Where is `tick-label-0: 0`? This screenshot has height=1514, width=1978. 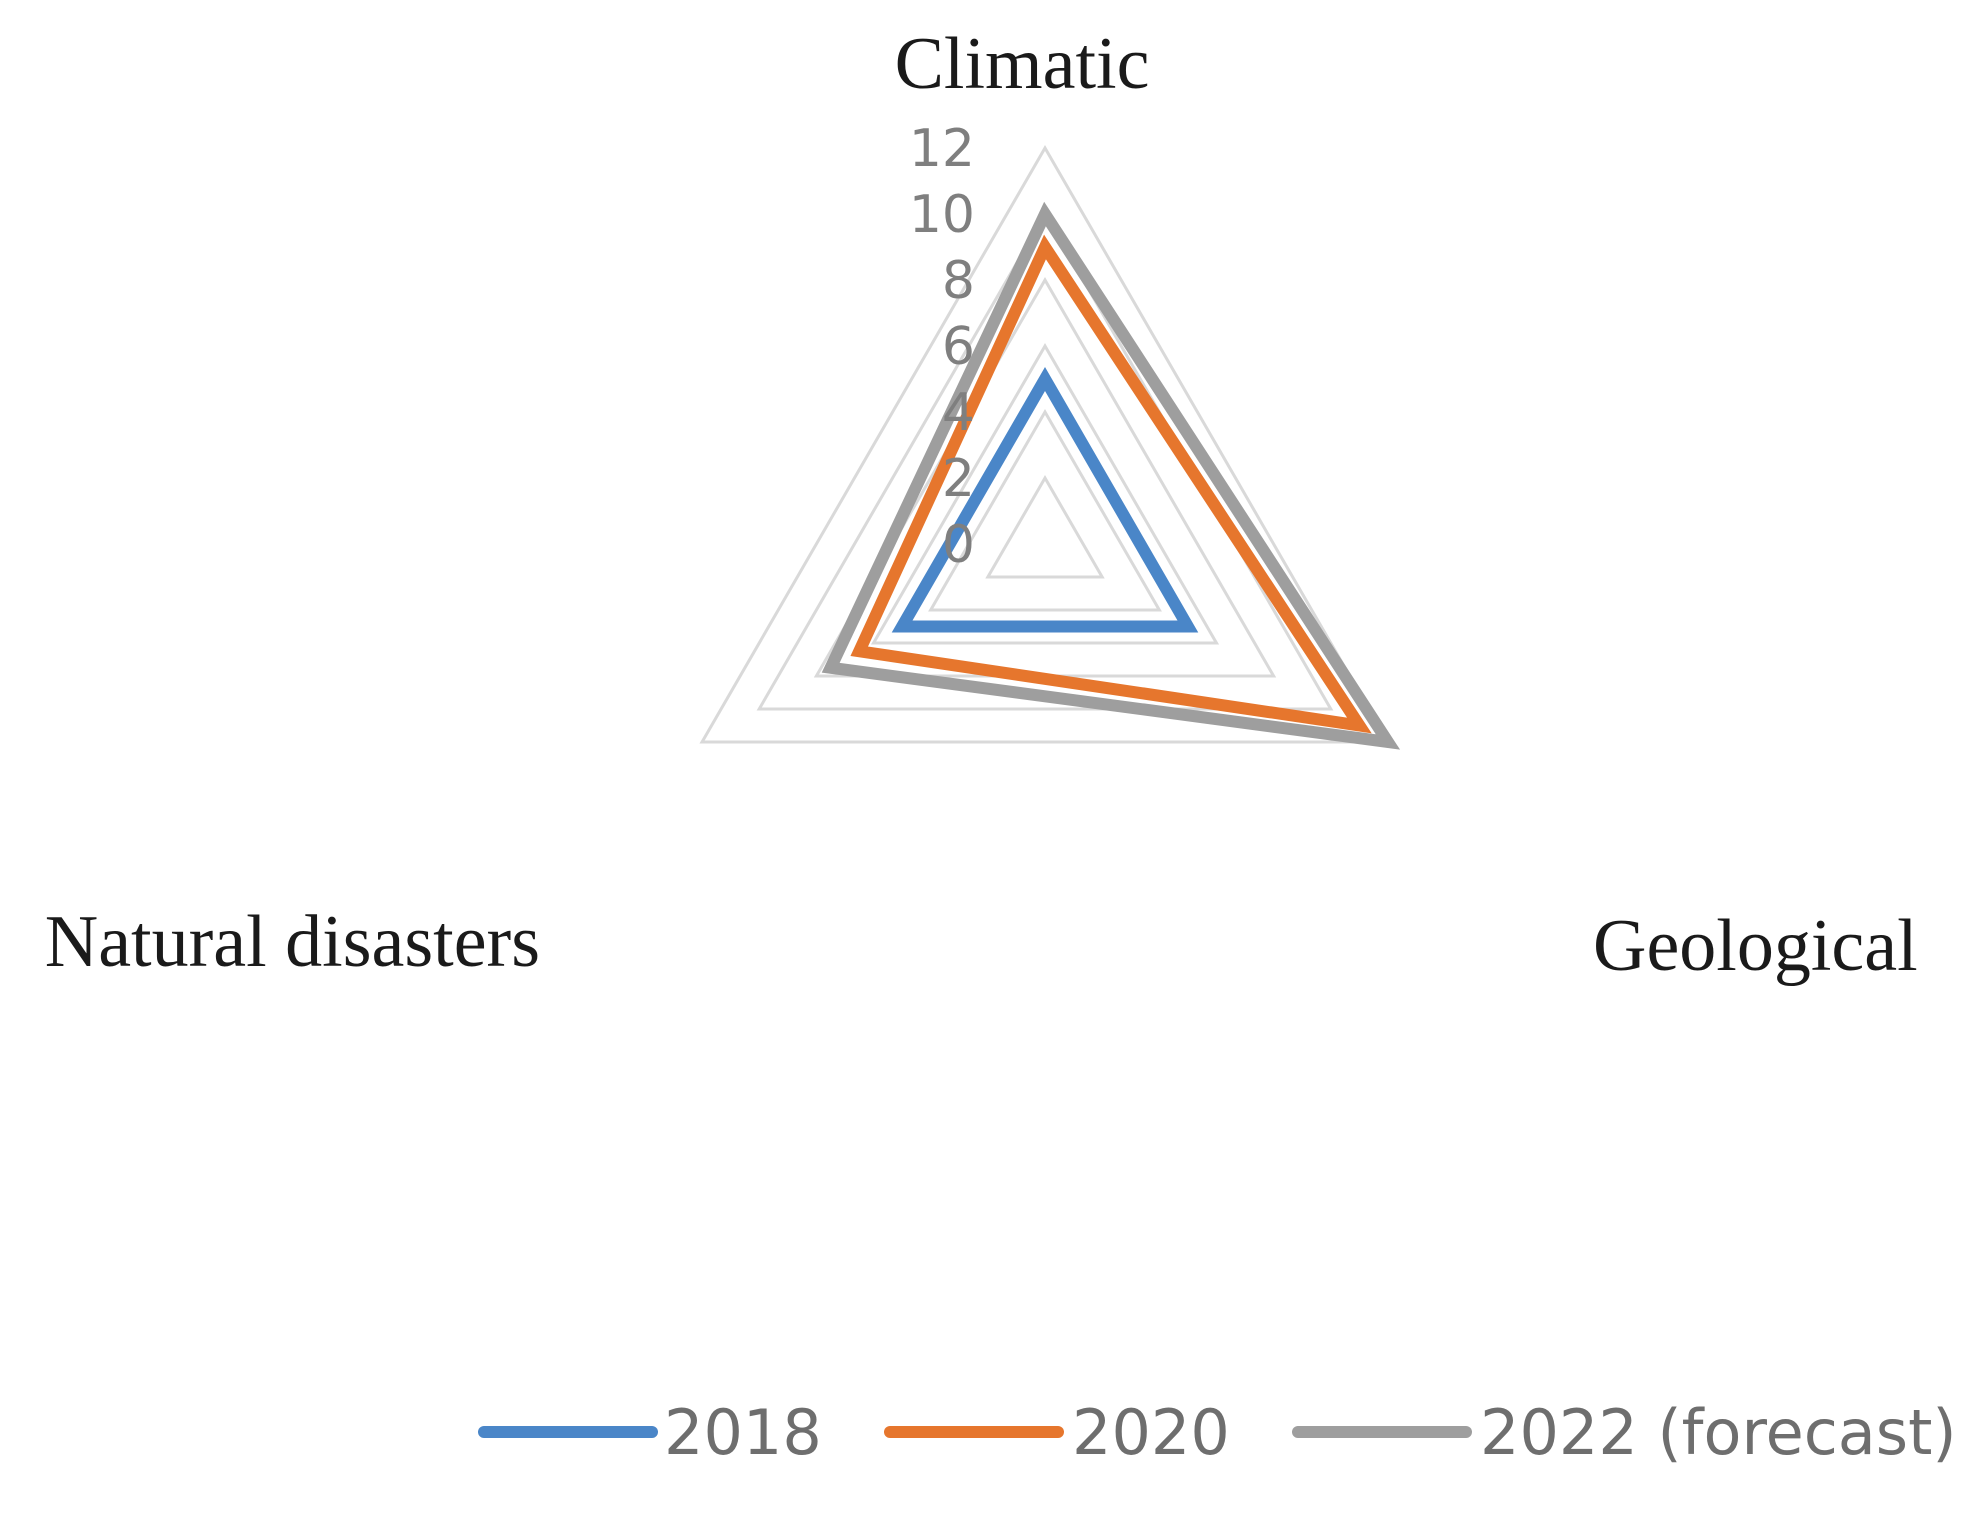 tick-label-0: 0 is located at coordinates (958, 545).